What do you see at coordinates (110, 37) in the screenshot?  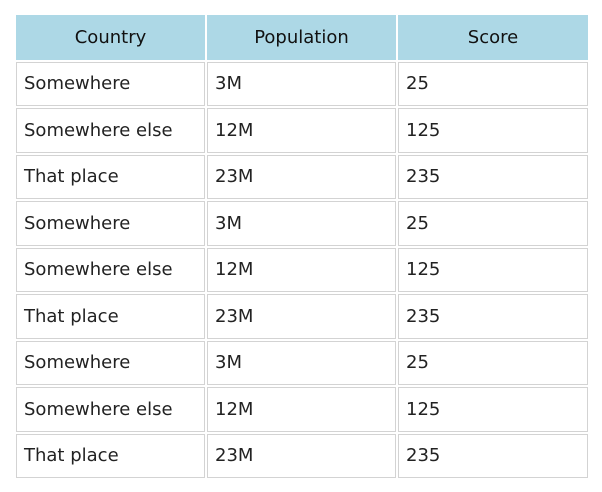 I see `column-header-country: Country` at bounding box center [110, 37].